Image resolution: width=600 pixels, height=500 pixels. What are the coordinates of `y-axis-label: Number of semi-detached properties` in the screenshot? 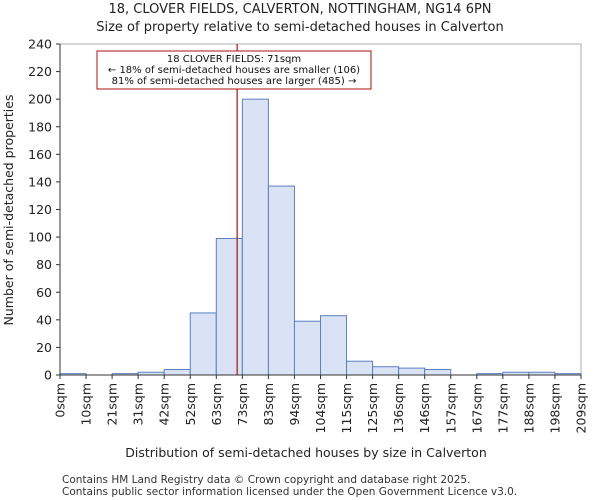 It's located at (8, 210).